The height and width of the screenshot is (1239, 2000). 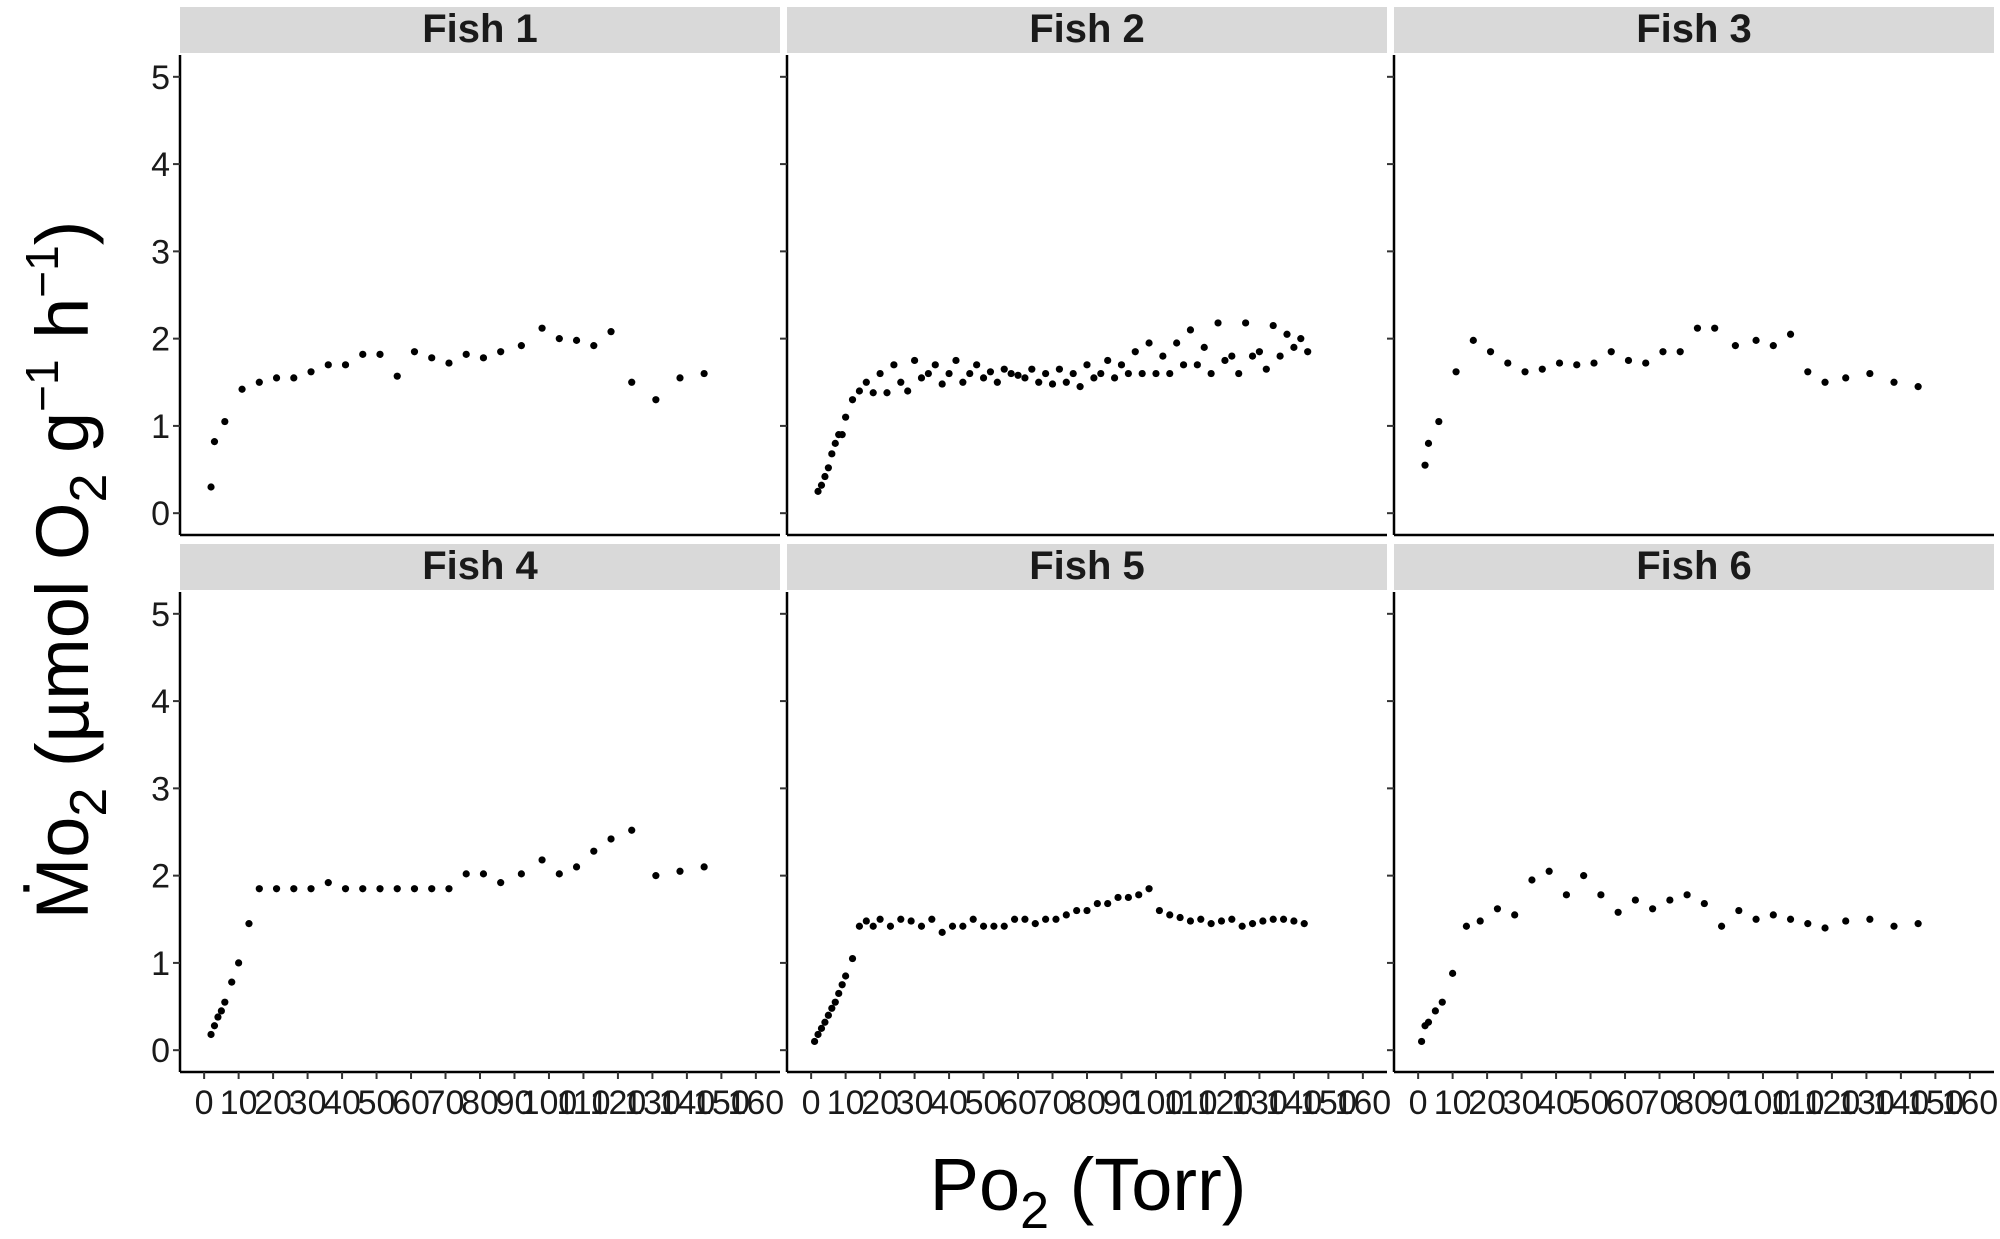 I want to click on x-tick-label: 140, so click(x=687, y=1103).